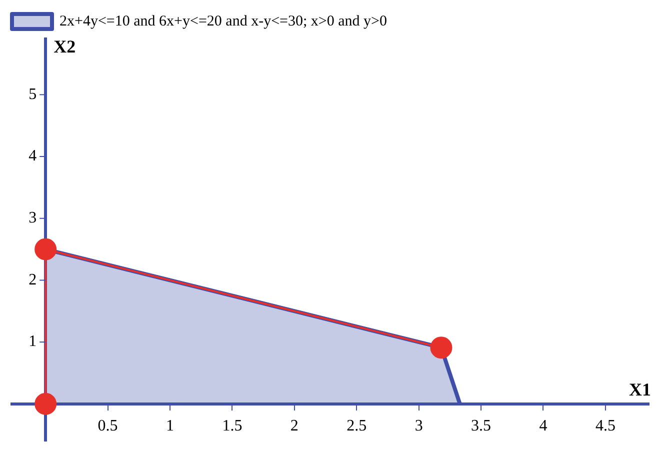  I want to click on x-tick-label: 2, so click(294, 426).